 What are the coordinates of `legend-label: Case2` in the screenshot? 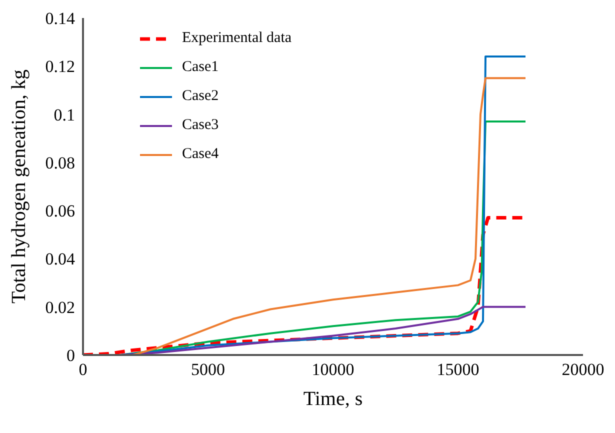 It's located at (200, 96).